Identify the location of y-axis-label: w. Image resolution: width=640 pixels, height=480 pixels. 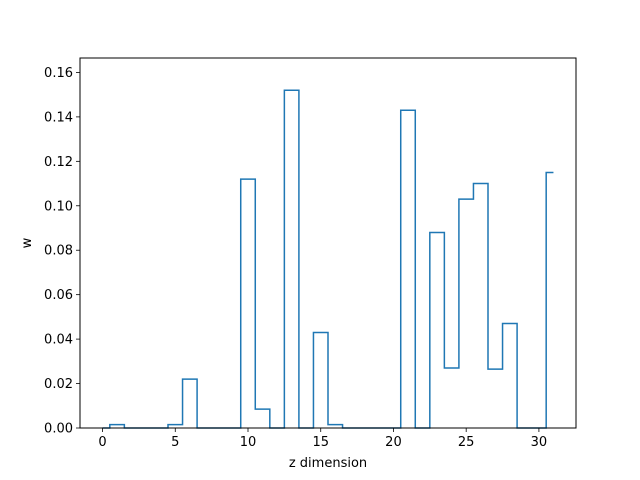
(27, 242).